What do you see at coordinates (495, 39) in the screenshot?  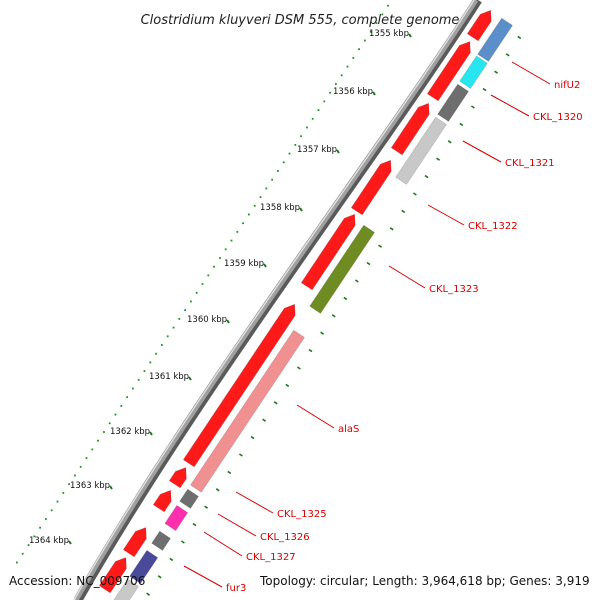 I see `gene-nifu2` at bounding box center [495, 39].